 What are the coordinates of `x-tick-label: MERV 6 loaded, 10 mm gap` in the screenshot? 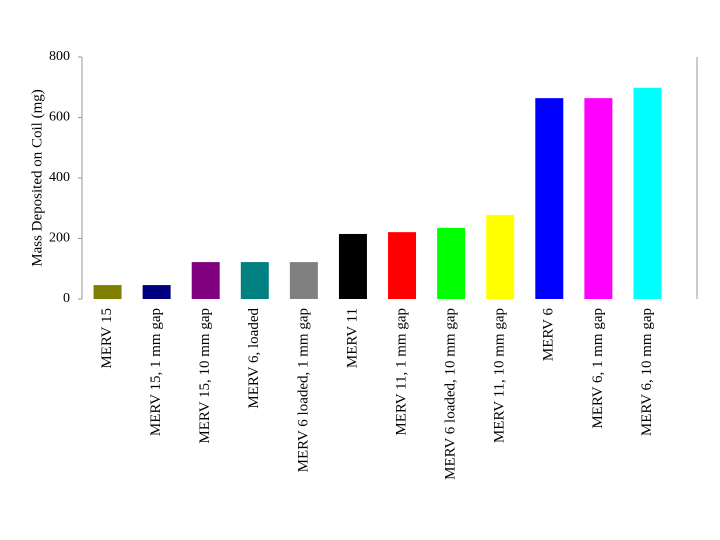 It's located at (451, 394).